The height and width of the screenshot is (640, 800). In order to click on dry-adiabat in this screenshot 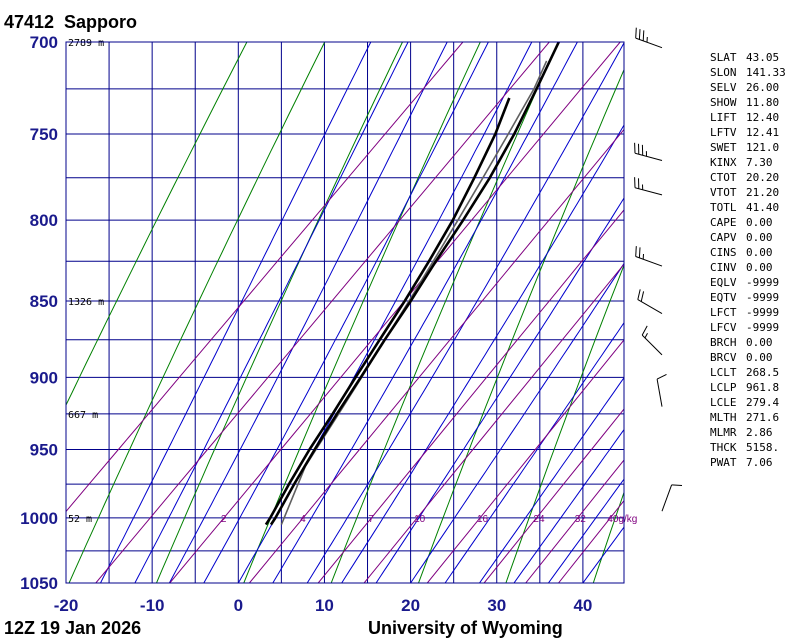, I will do `click(157, 224)`.